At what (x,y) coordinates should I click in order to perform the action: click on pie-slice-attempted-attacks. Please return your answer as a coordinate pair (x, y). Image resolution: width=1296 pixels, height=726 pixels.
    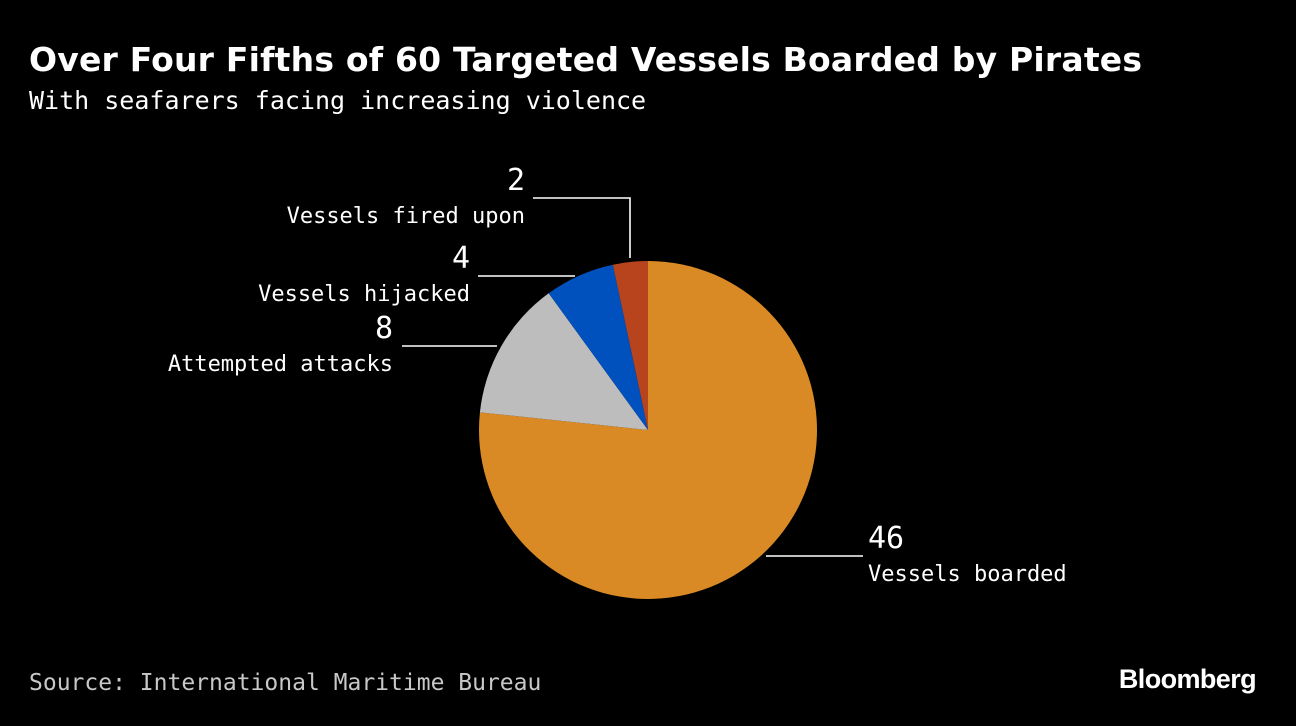
    Looking at the image, I should click on (563, 361).